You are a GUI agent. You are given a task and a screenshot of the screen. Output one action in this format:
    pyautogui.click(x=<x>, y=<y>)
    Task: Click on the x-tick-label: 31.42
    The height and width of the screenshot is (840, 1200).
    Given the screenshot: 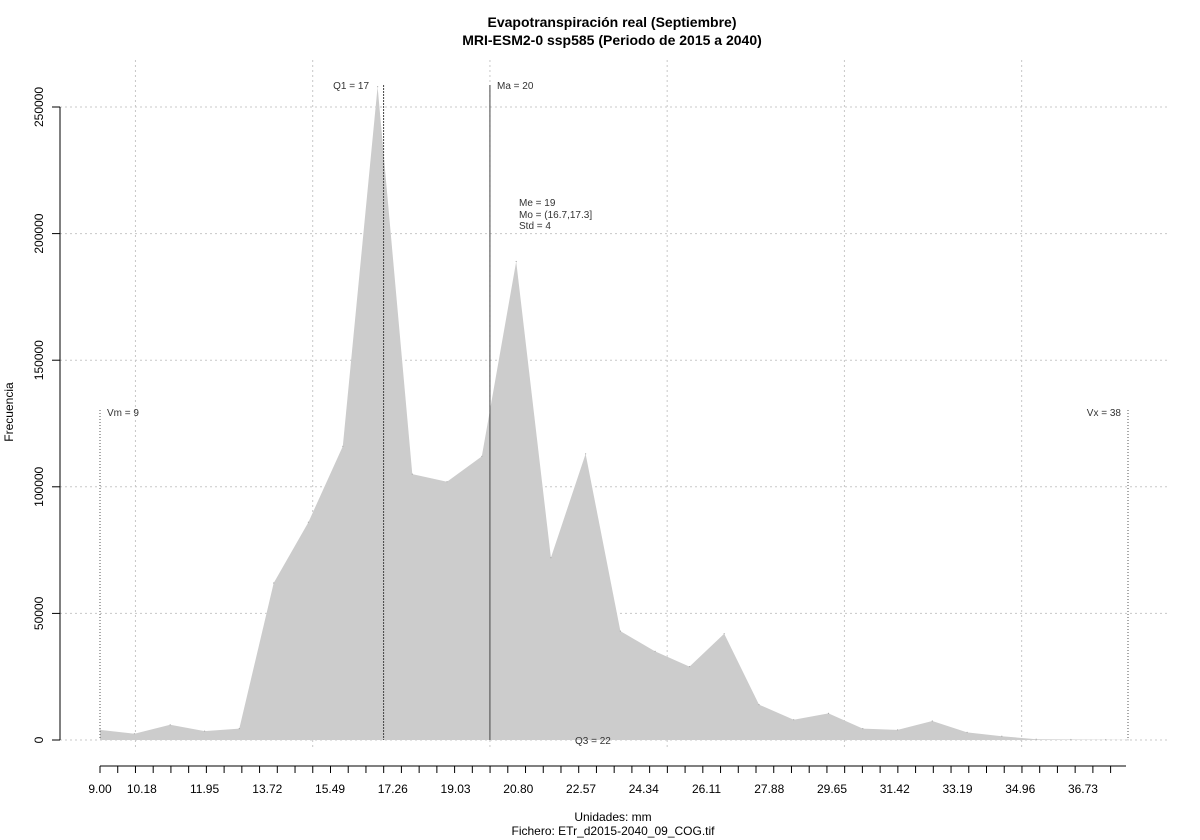 What is the action you would take?
    pyautogui.click(x=895, y=789)
    